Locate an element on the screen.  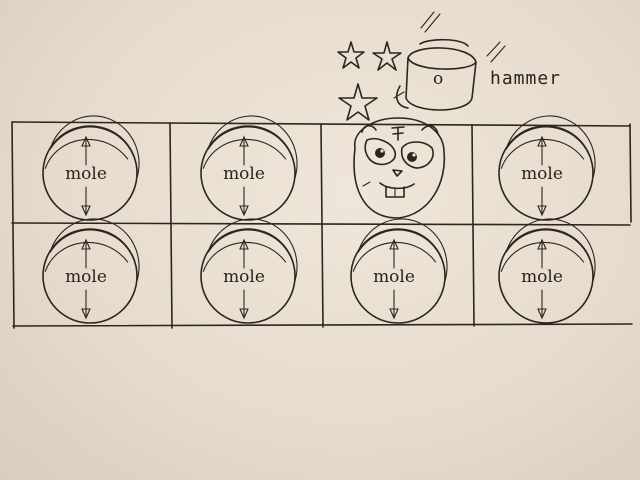
popped-mole is located at coordinates (399, 168).